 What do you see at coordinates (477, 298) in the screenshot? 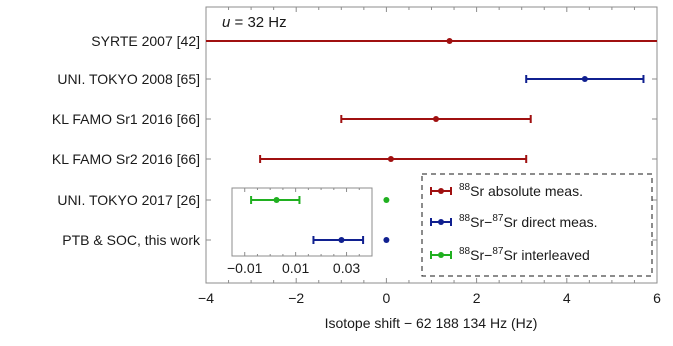
I see `x-tick-label: 2` at bounding box center [477, 298].